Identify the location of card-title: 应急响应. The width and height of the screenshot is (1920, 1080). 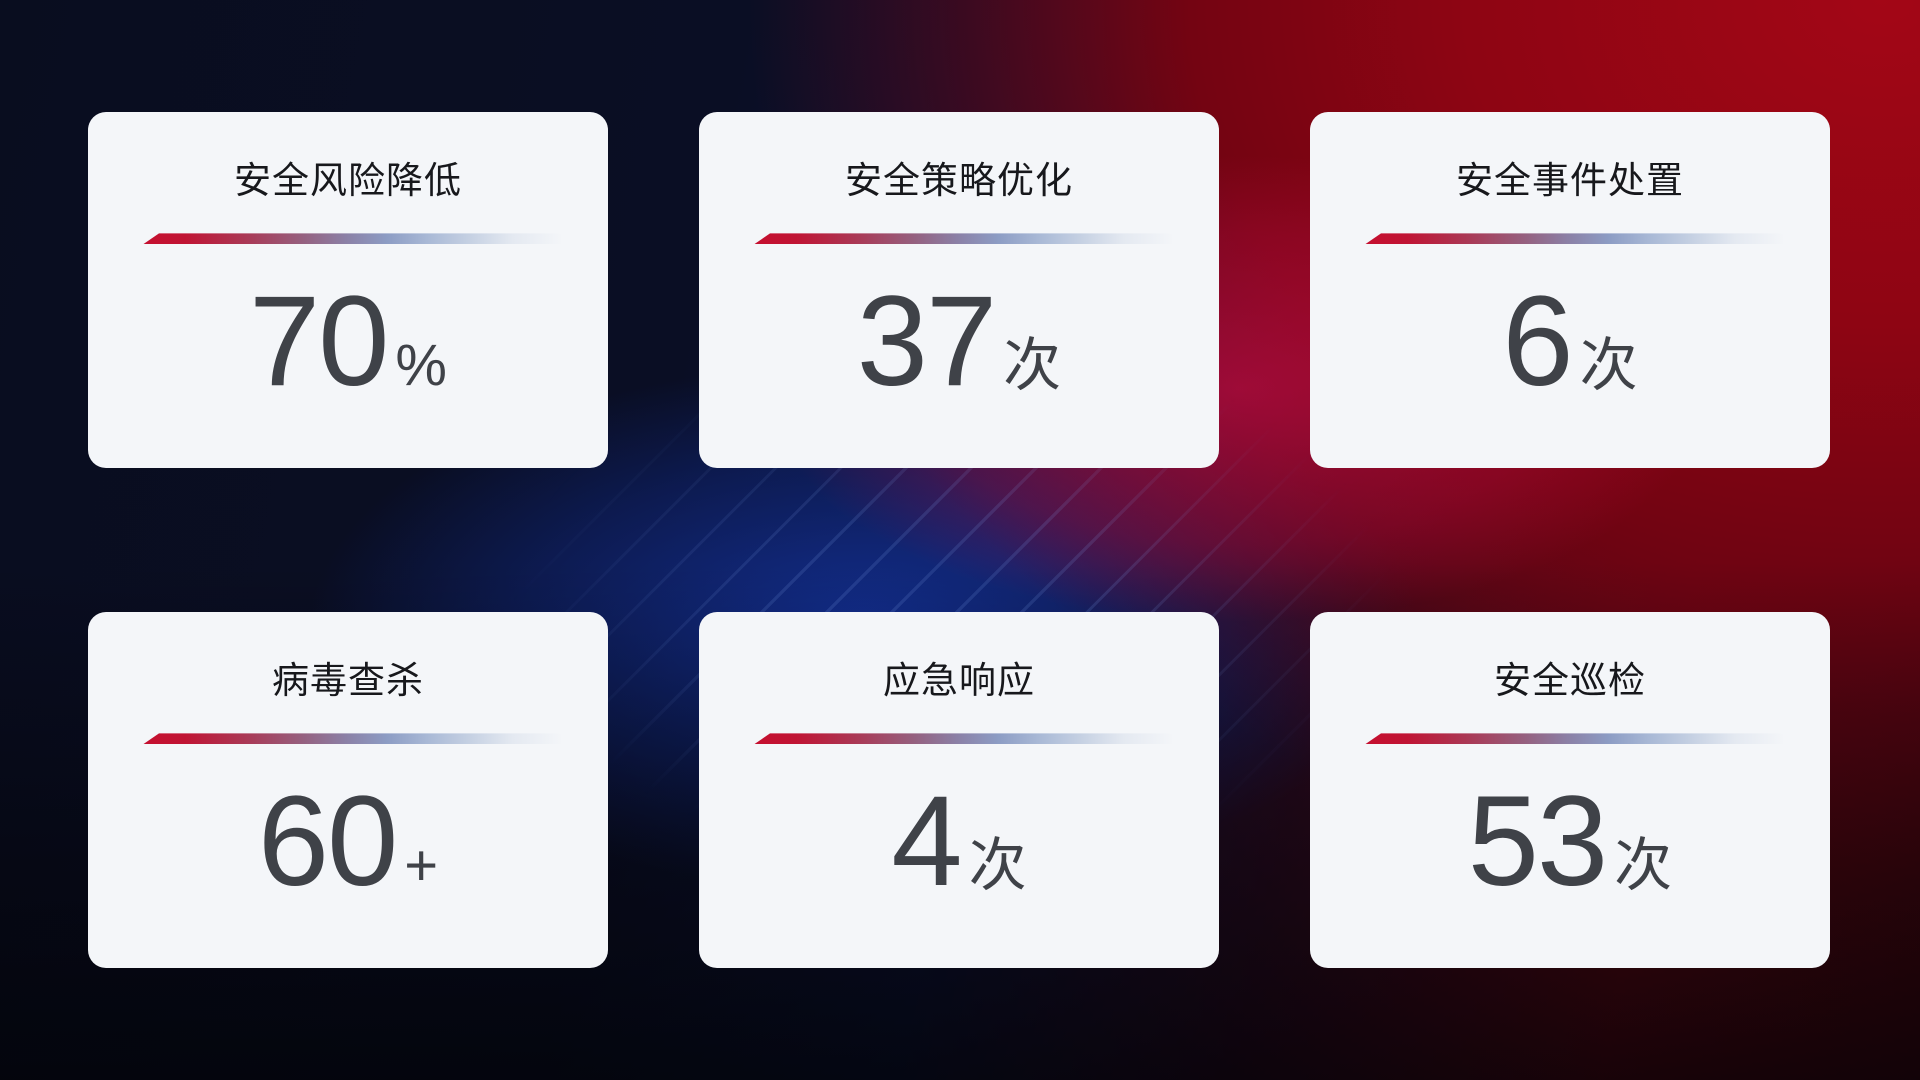
(959, 680).